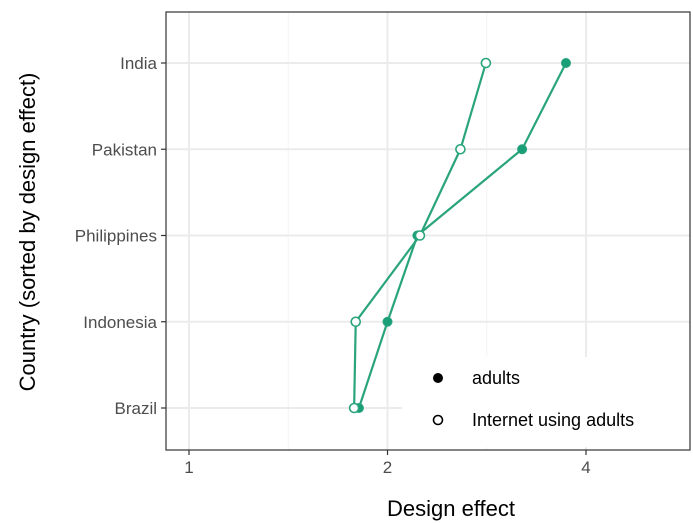 The height and width of the screenshot is (523, 693). I want to click on x-tick-label-2: 4, so click(585, 467).